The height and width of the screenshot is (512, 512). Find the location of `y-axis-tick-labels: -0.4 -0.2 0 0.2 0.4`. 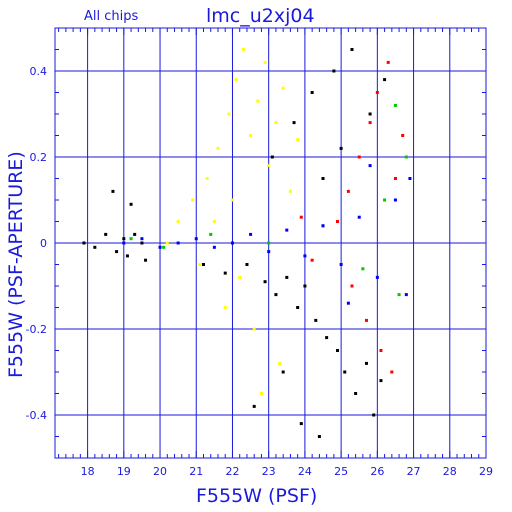

y-axis-tick-labels: -0.4 -0.2 0 0.2 0.4 is located at coordinates (36, 243).